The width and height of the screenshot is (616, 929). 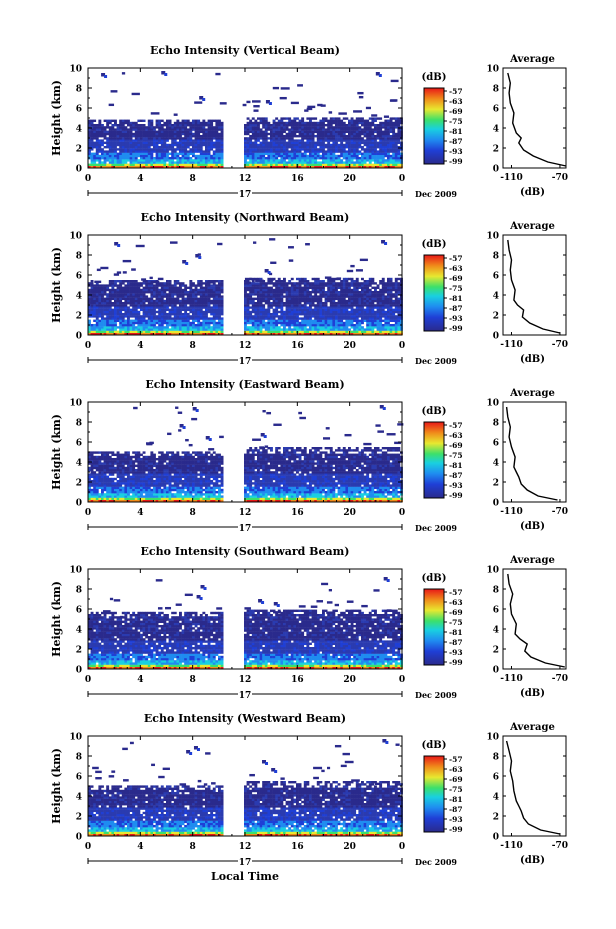 What do you see at coordinates (534, 118) in the screenshot?
I see `avg-frame` at bounding box center [534, 118].